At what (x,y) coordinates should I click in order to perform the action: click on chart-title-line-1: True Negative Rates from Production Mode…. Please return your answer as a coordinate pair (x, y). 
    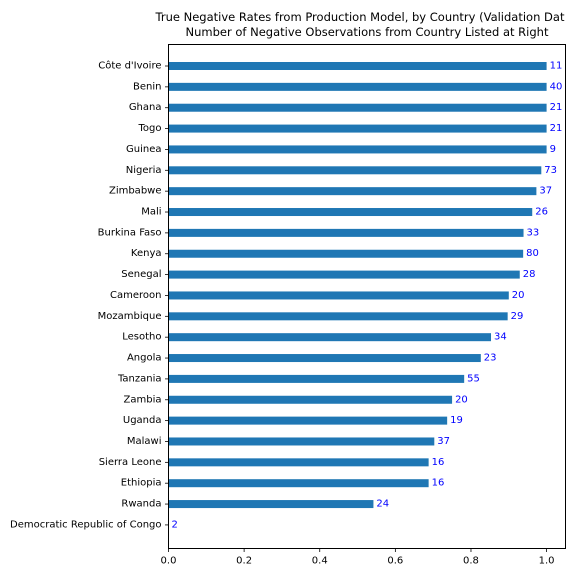
    Looking at the image, I should click on (360, 17).